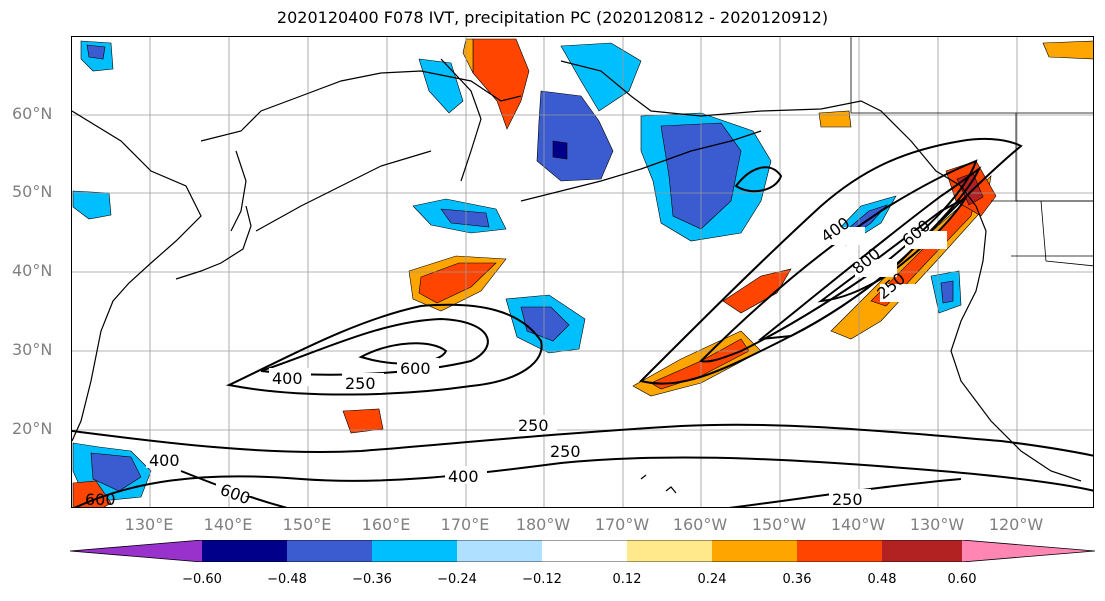 Image resolution: width=1105 pixels, height=601 pixels. What do you see at coordinates (32, 428) in the screenshot?
I see `lat-label-20n: 20°N` at bounding box center [32, 428].